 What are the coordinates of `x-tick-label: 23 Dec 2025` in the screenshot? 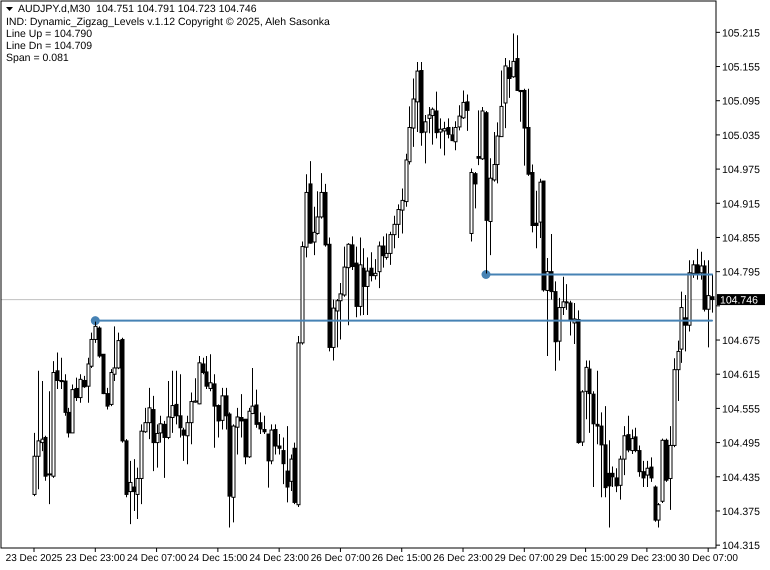 It's located at (34, 558).